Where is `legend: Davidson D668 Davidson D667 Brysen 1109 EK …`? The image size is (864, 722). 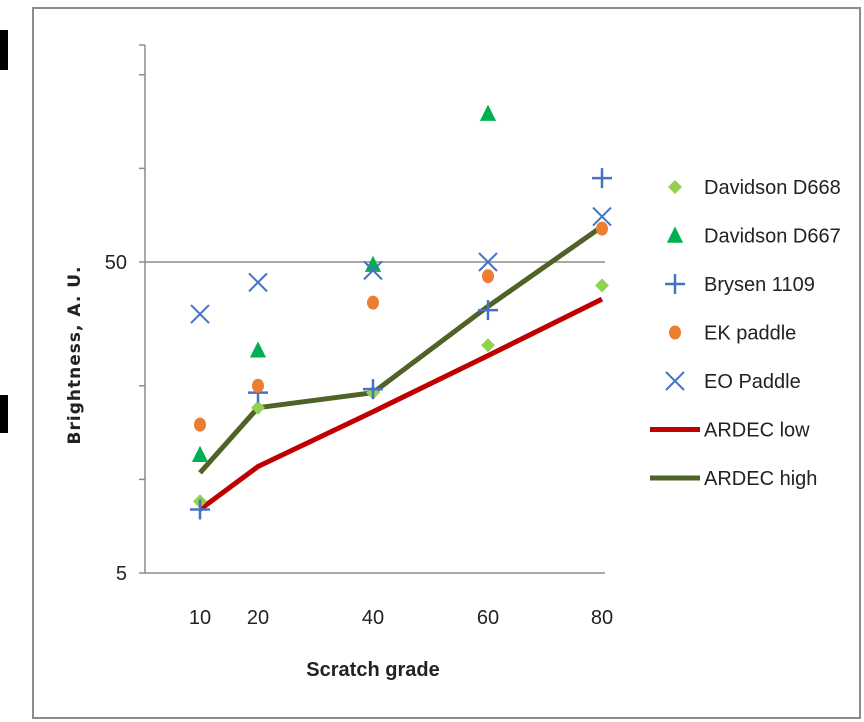 legend: Davidson D668 Davidson D667 Brysen 1109 EK … is located at coordinates (745, 333).